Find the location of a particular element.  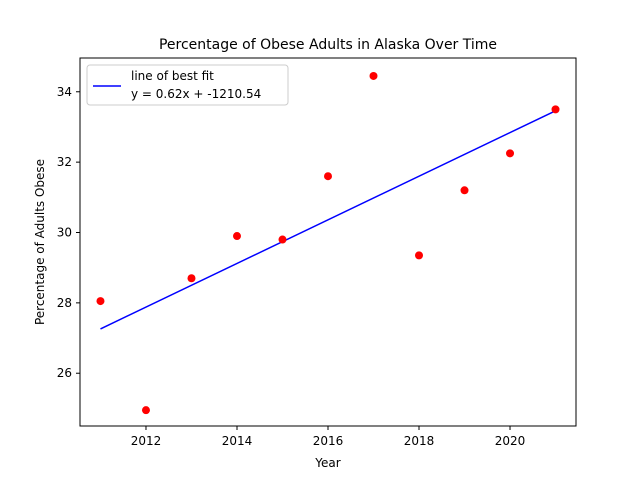

y-tick-label: 28 is located at coordinates (64, 303).